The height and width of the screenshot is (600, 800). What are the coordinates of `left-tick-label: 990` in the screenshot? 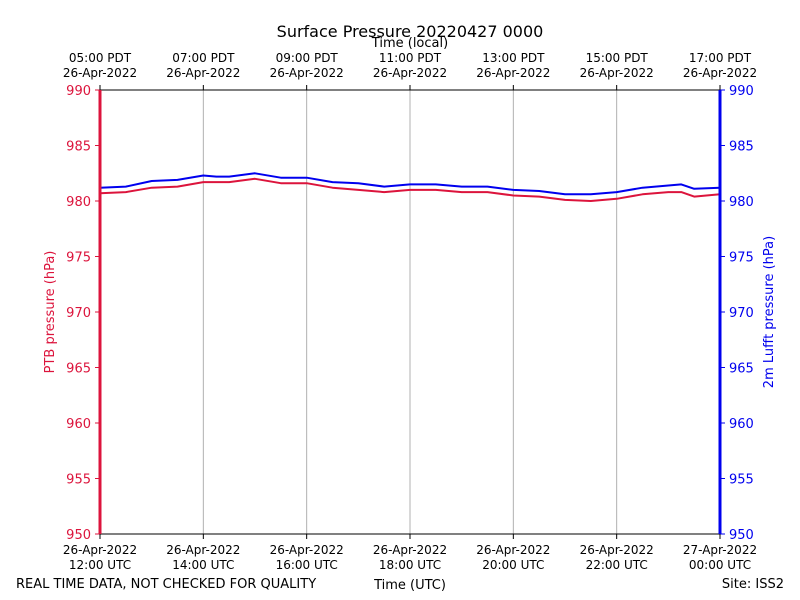 It's located at (78, 91).